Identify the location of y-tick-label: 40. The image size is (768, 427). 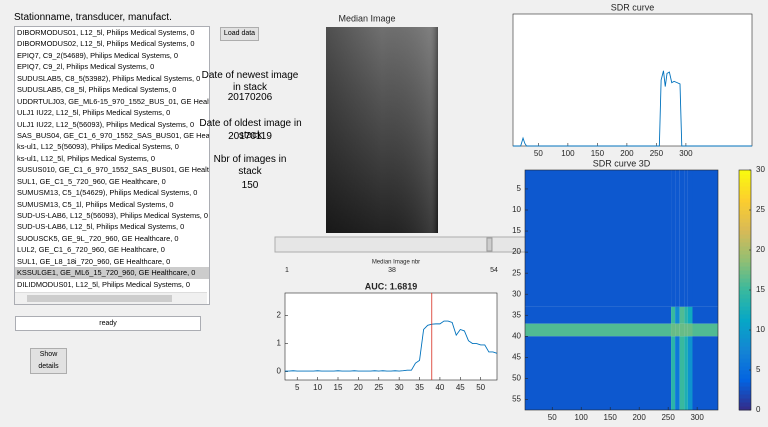
(516, 335).